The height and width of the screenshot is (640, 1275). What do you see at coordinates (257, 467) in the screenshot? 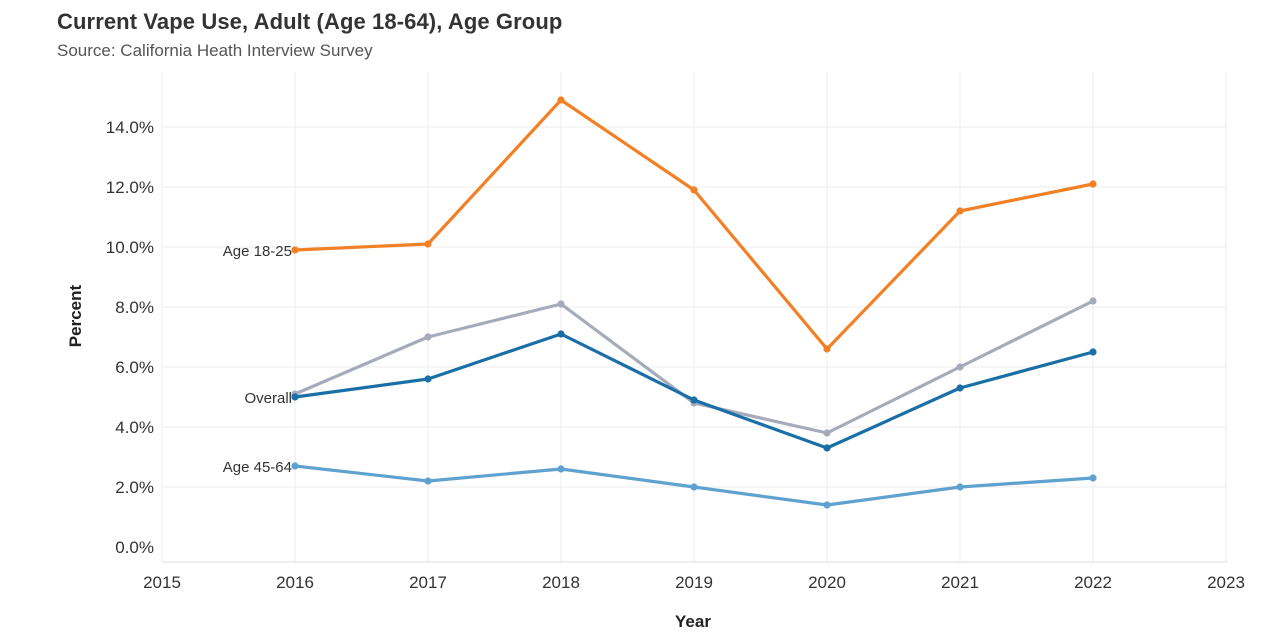
I see `series-label: Age 45-64` at bounding box center [257, 467].